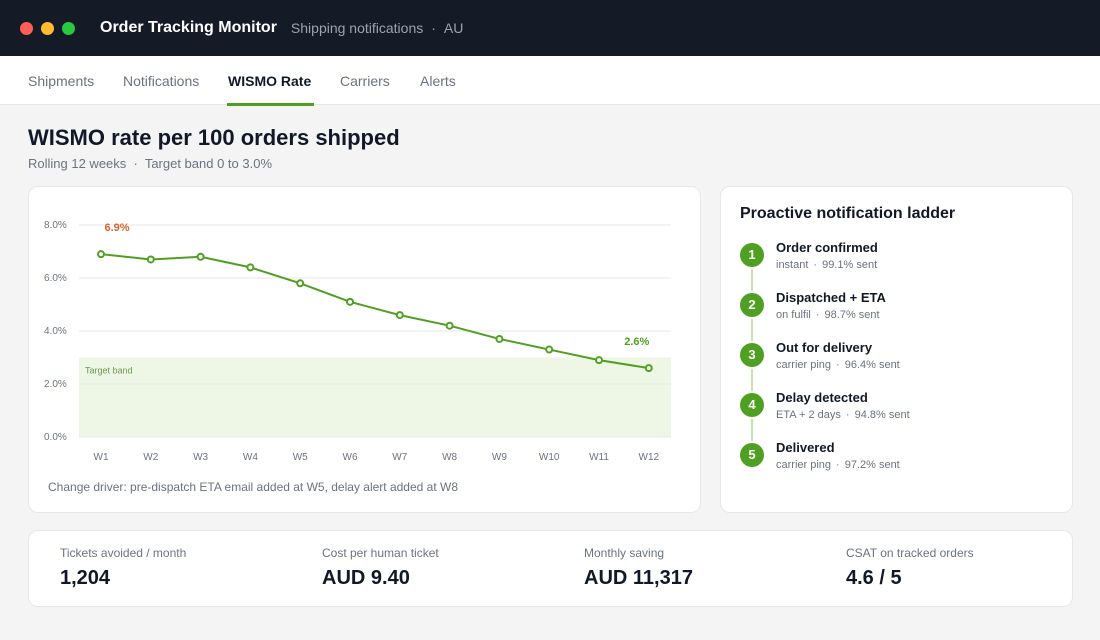 Image resolution: width=1100 pixels, height=640 pixels. I want to click on page-title: WISMO rate per 100 orders shipped, so click(214, 137).